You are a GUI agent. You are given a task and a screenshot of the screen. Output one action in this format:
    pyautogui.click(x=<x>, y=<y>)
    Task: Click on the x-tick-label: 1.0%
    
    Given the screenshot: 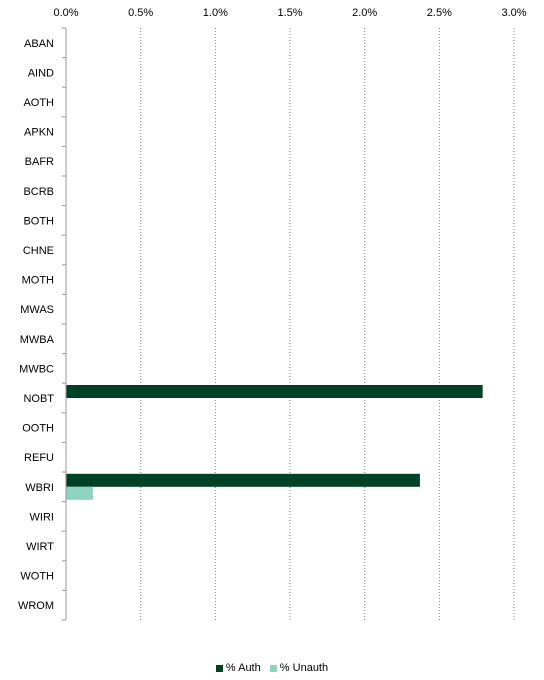 What is the action you would take?
    pyautogui.click(x=215, y=13)
    